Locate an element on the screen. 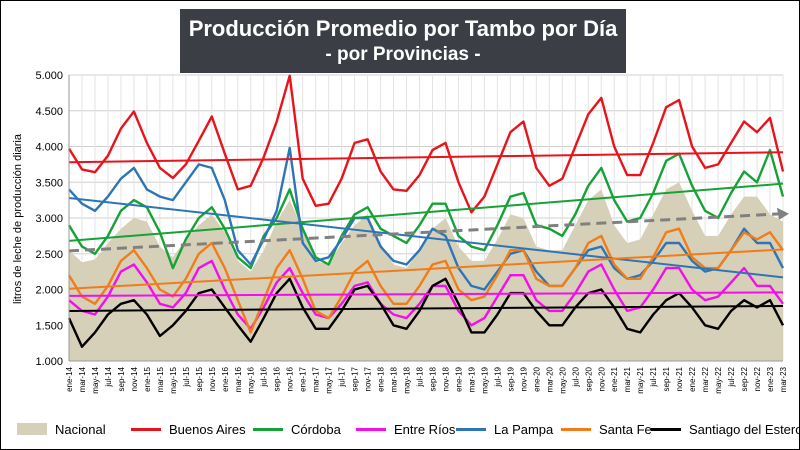 The image size is (800, 450). x-tick-label: jul-21 is located at coordinates (653, 376).